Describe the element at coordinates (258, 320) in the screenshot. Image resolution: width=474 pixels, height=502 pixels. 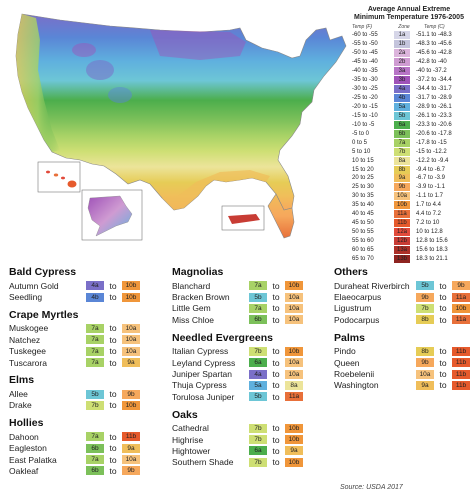
I see `zone-from-badge: 6b` at that location.